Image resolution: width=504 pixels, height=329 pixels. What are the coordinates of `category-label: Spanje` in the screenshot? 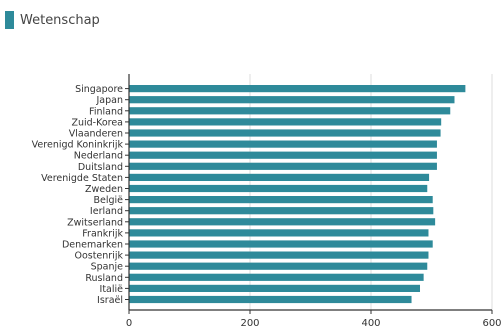 It's located at (107, 267).